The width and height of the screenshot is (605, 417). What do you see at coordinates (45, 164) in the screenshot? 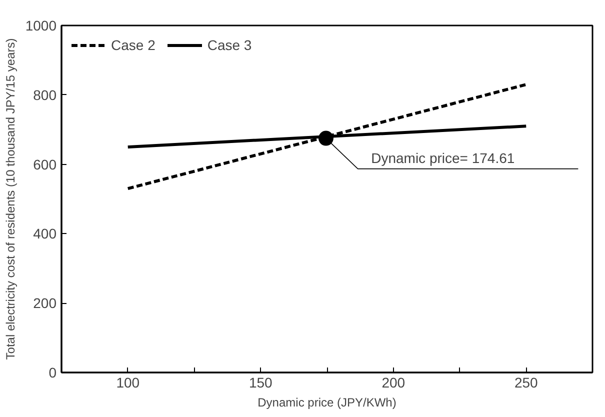
I see `y-tick-label: 600` at bounding box center [45, 164].